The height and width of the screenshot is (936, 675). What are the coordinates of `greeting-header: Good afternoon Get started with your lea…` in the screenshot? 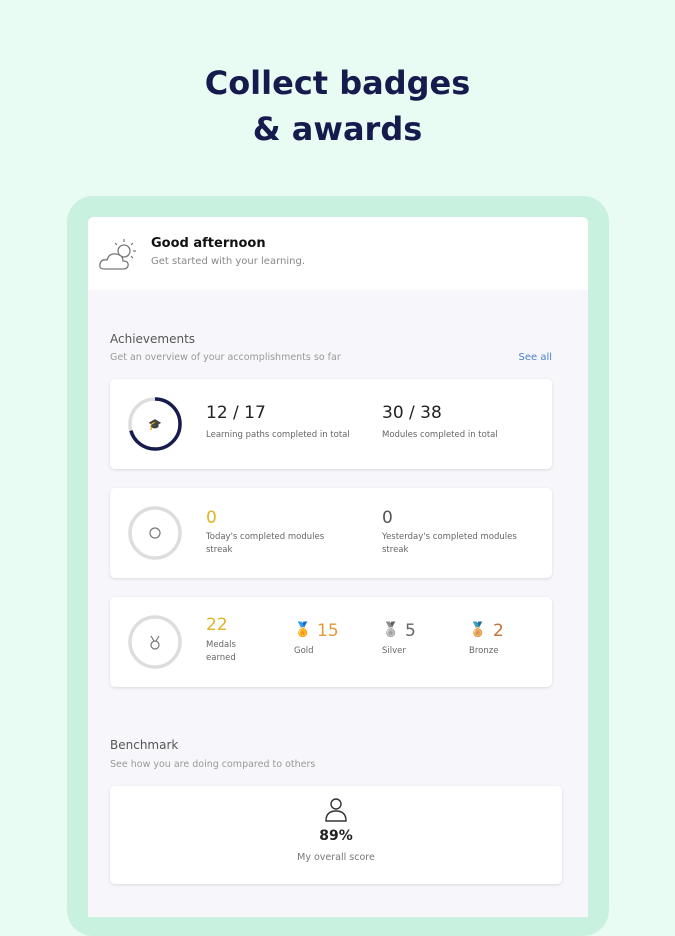 It's located at (338, 253).